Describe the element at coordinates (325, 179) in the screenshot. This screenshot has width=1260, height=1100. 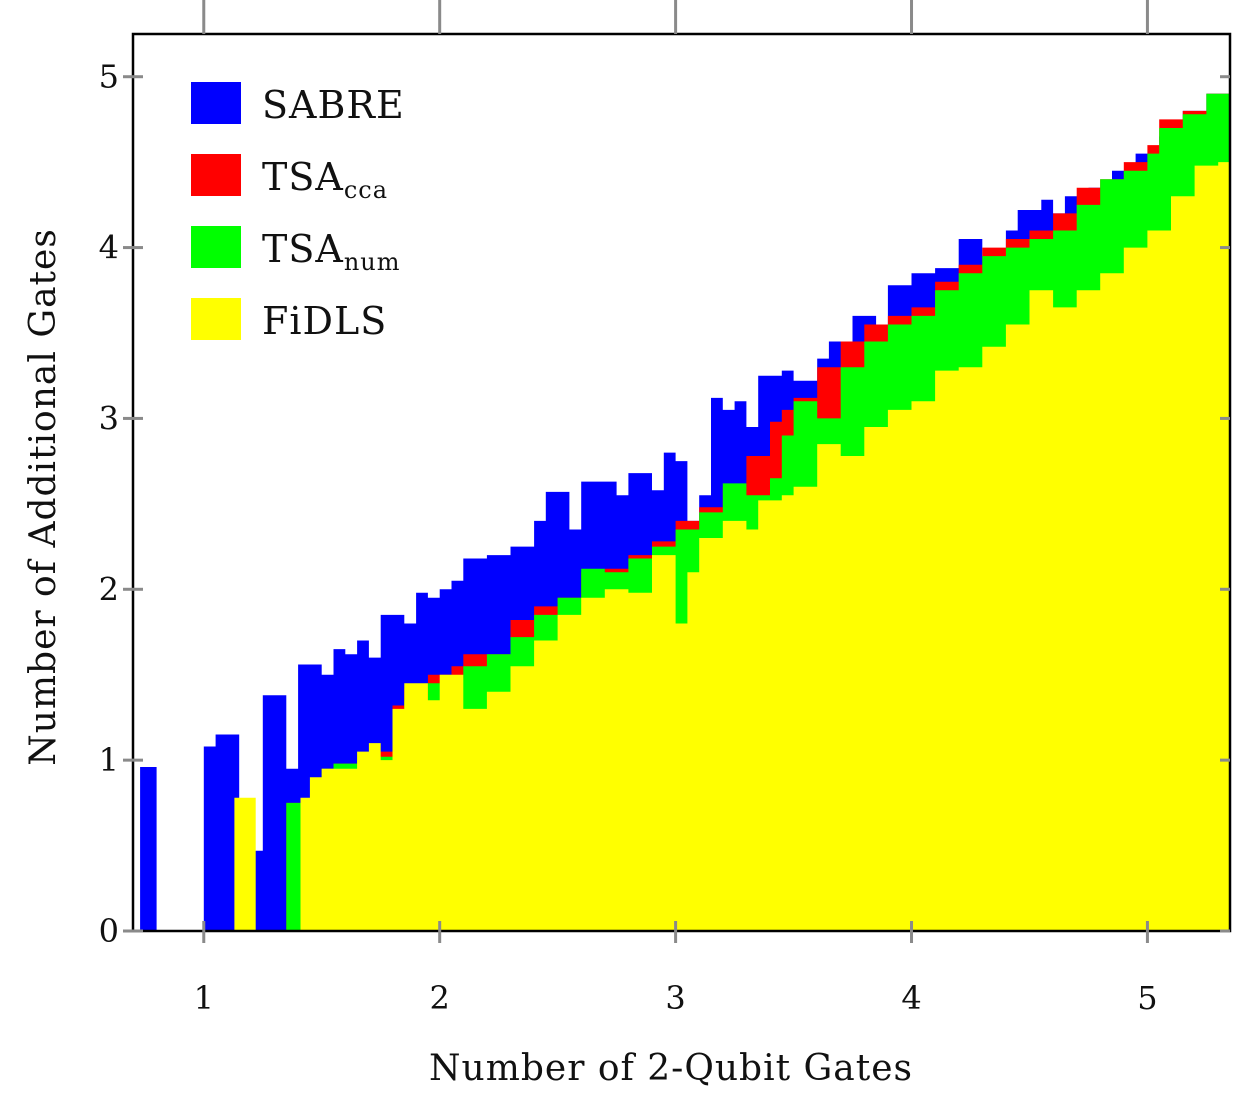
I see `legend-label-tsacca: TSAcca` at that location.